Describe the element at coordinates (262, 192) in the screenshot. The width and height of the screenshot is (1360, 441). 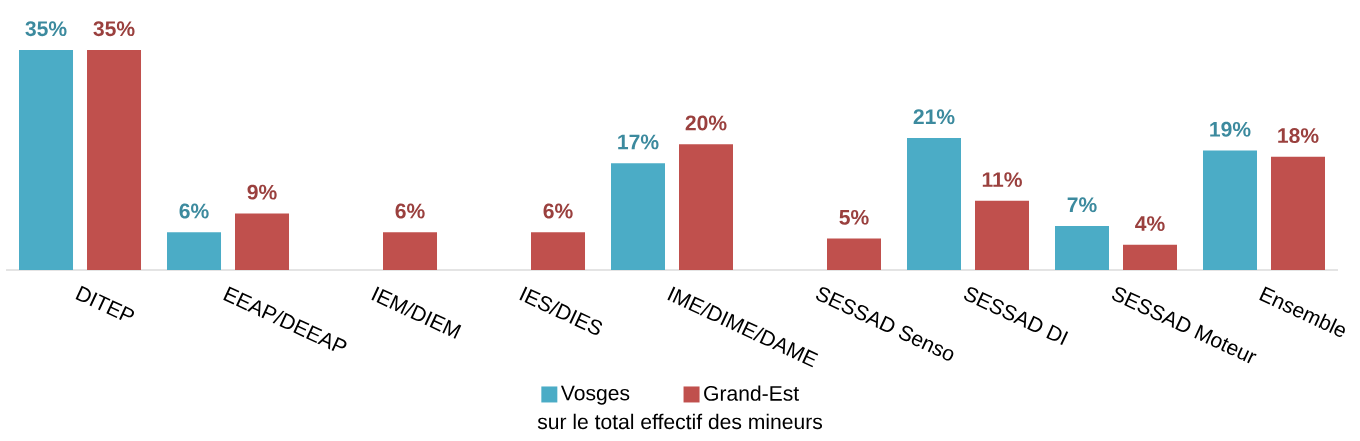
I see `data-label: 9%` at that location.